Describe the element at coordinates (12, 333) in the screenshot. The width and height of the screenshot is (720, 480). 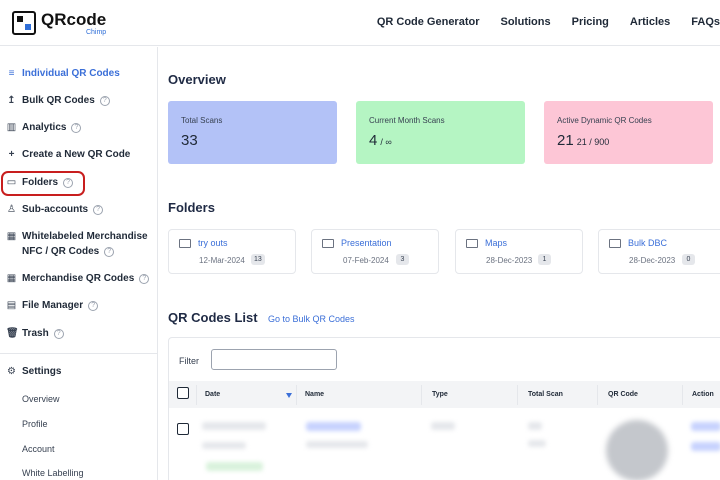
I see `trash-icon: 🗑` at that location.